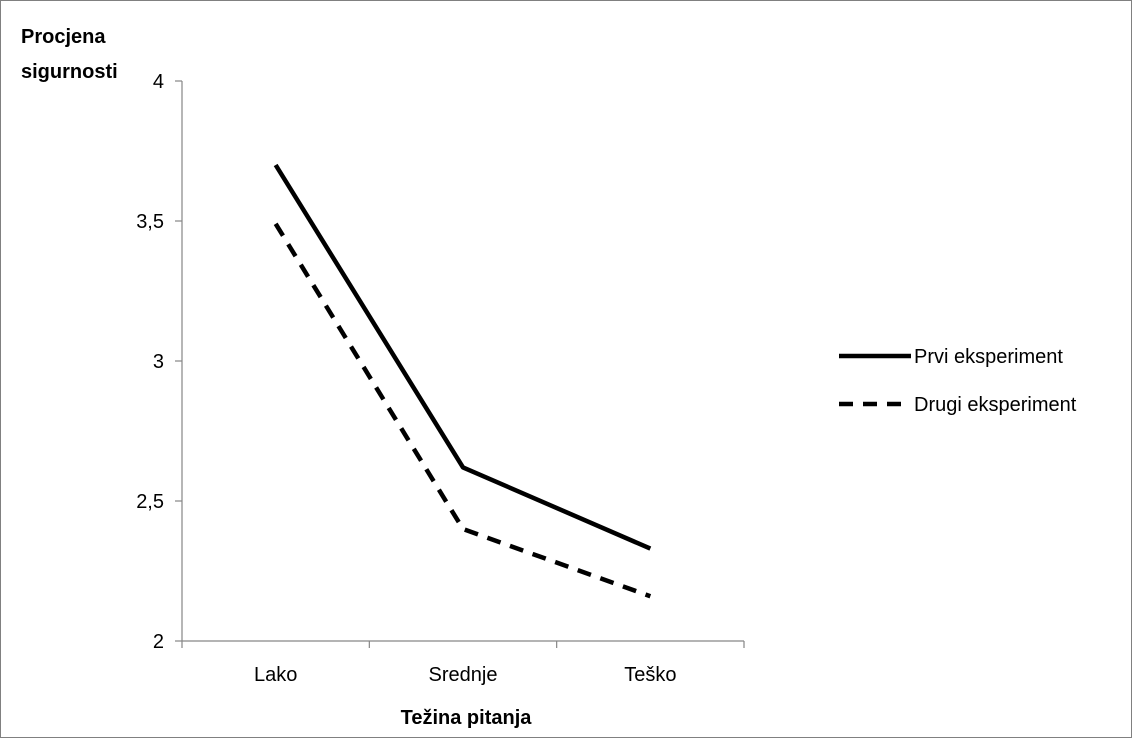 This screenshot has width=1132, height=742. What do you see at coordinates (158, 82) in the screenshot?
I see `y-tick-label: 4` at bounding box center [158, 82].